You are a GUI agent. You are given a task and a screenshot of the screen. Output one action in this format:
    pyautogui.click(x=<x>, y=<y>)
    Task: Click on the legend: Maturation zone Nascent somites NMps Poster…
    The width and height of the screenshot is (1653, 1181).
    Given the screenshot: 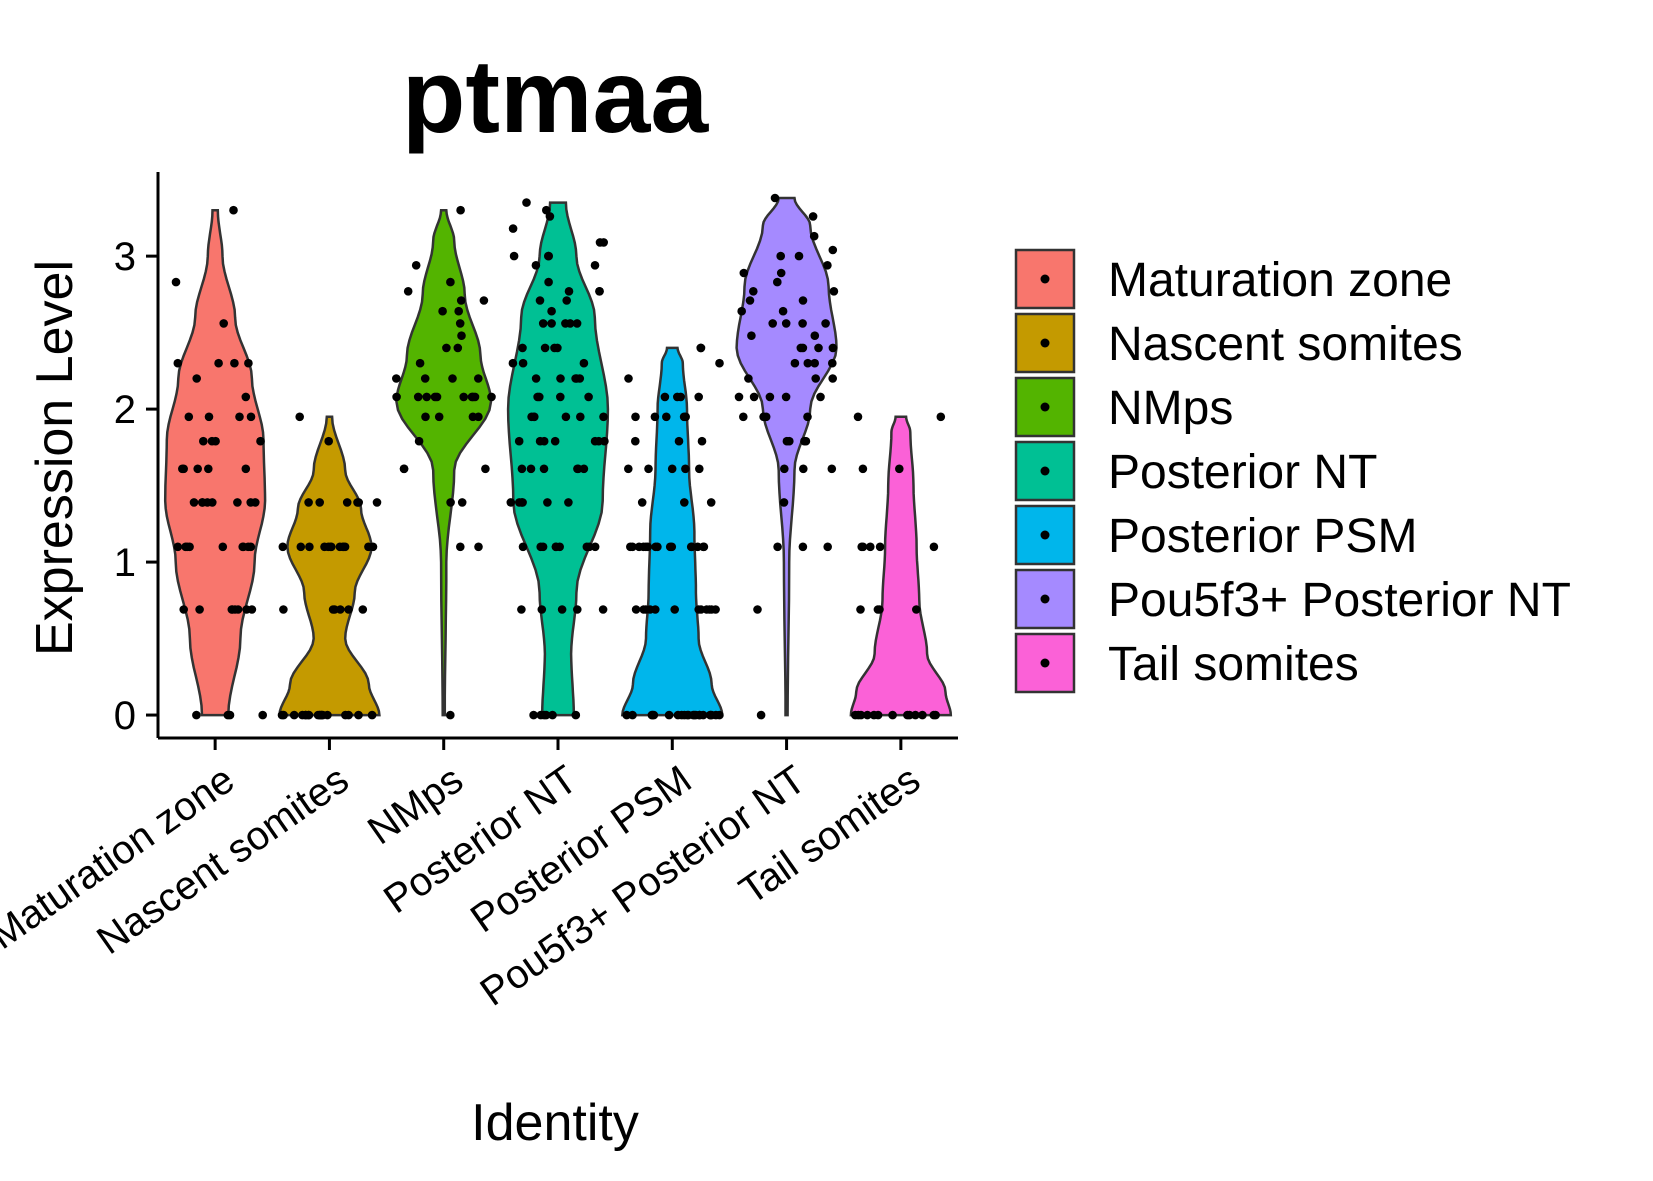 What is the action you would take?
    pyautogui.click(x=1292, y=471)
    